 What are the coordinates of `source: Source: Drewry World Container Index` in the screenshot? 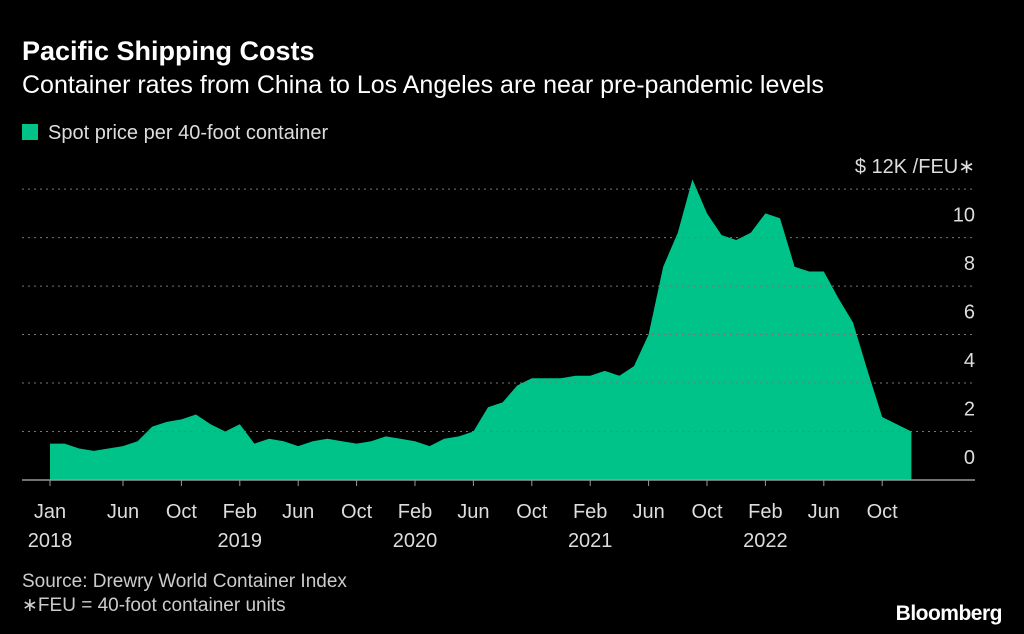 It's located at (184, 581).